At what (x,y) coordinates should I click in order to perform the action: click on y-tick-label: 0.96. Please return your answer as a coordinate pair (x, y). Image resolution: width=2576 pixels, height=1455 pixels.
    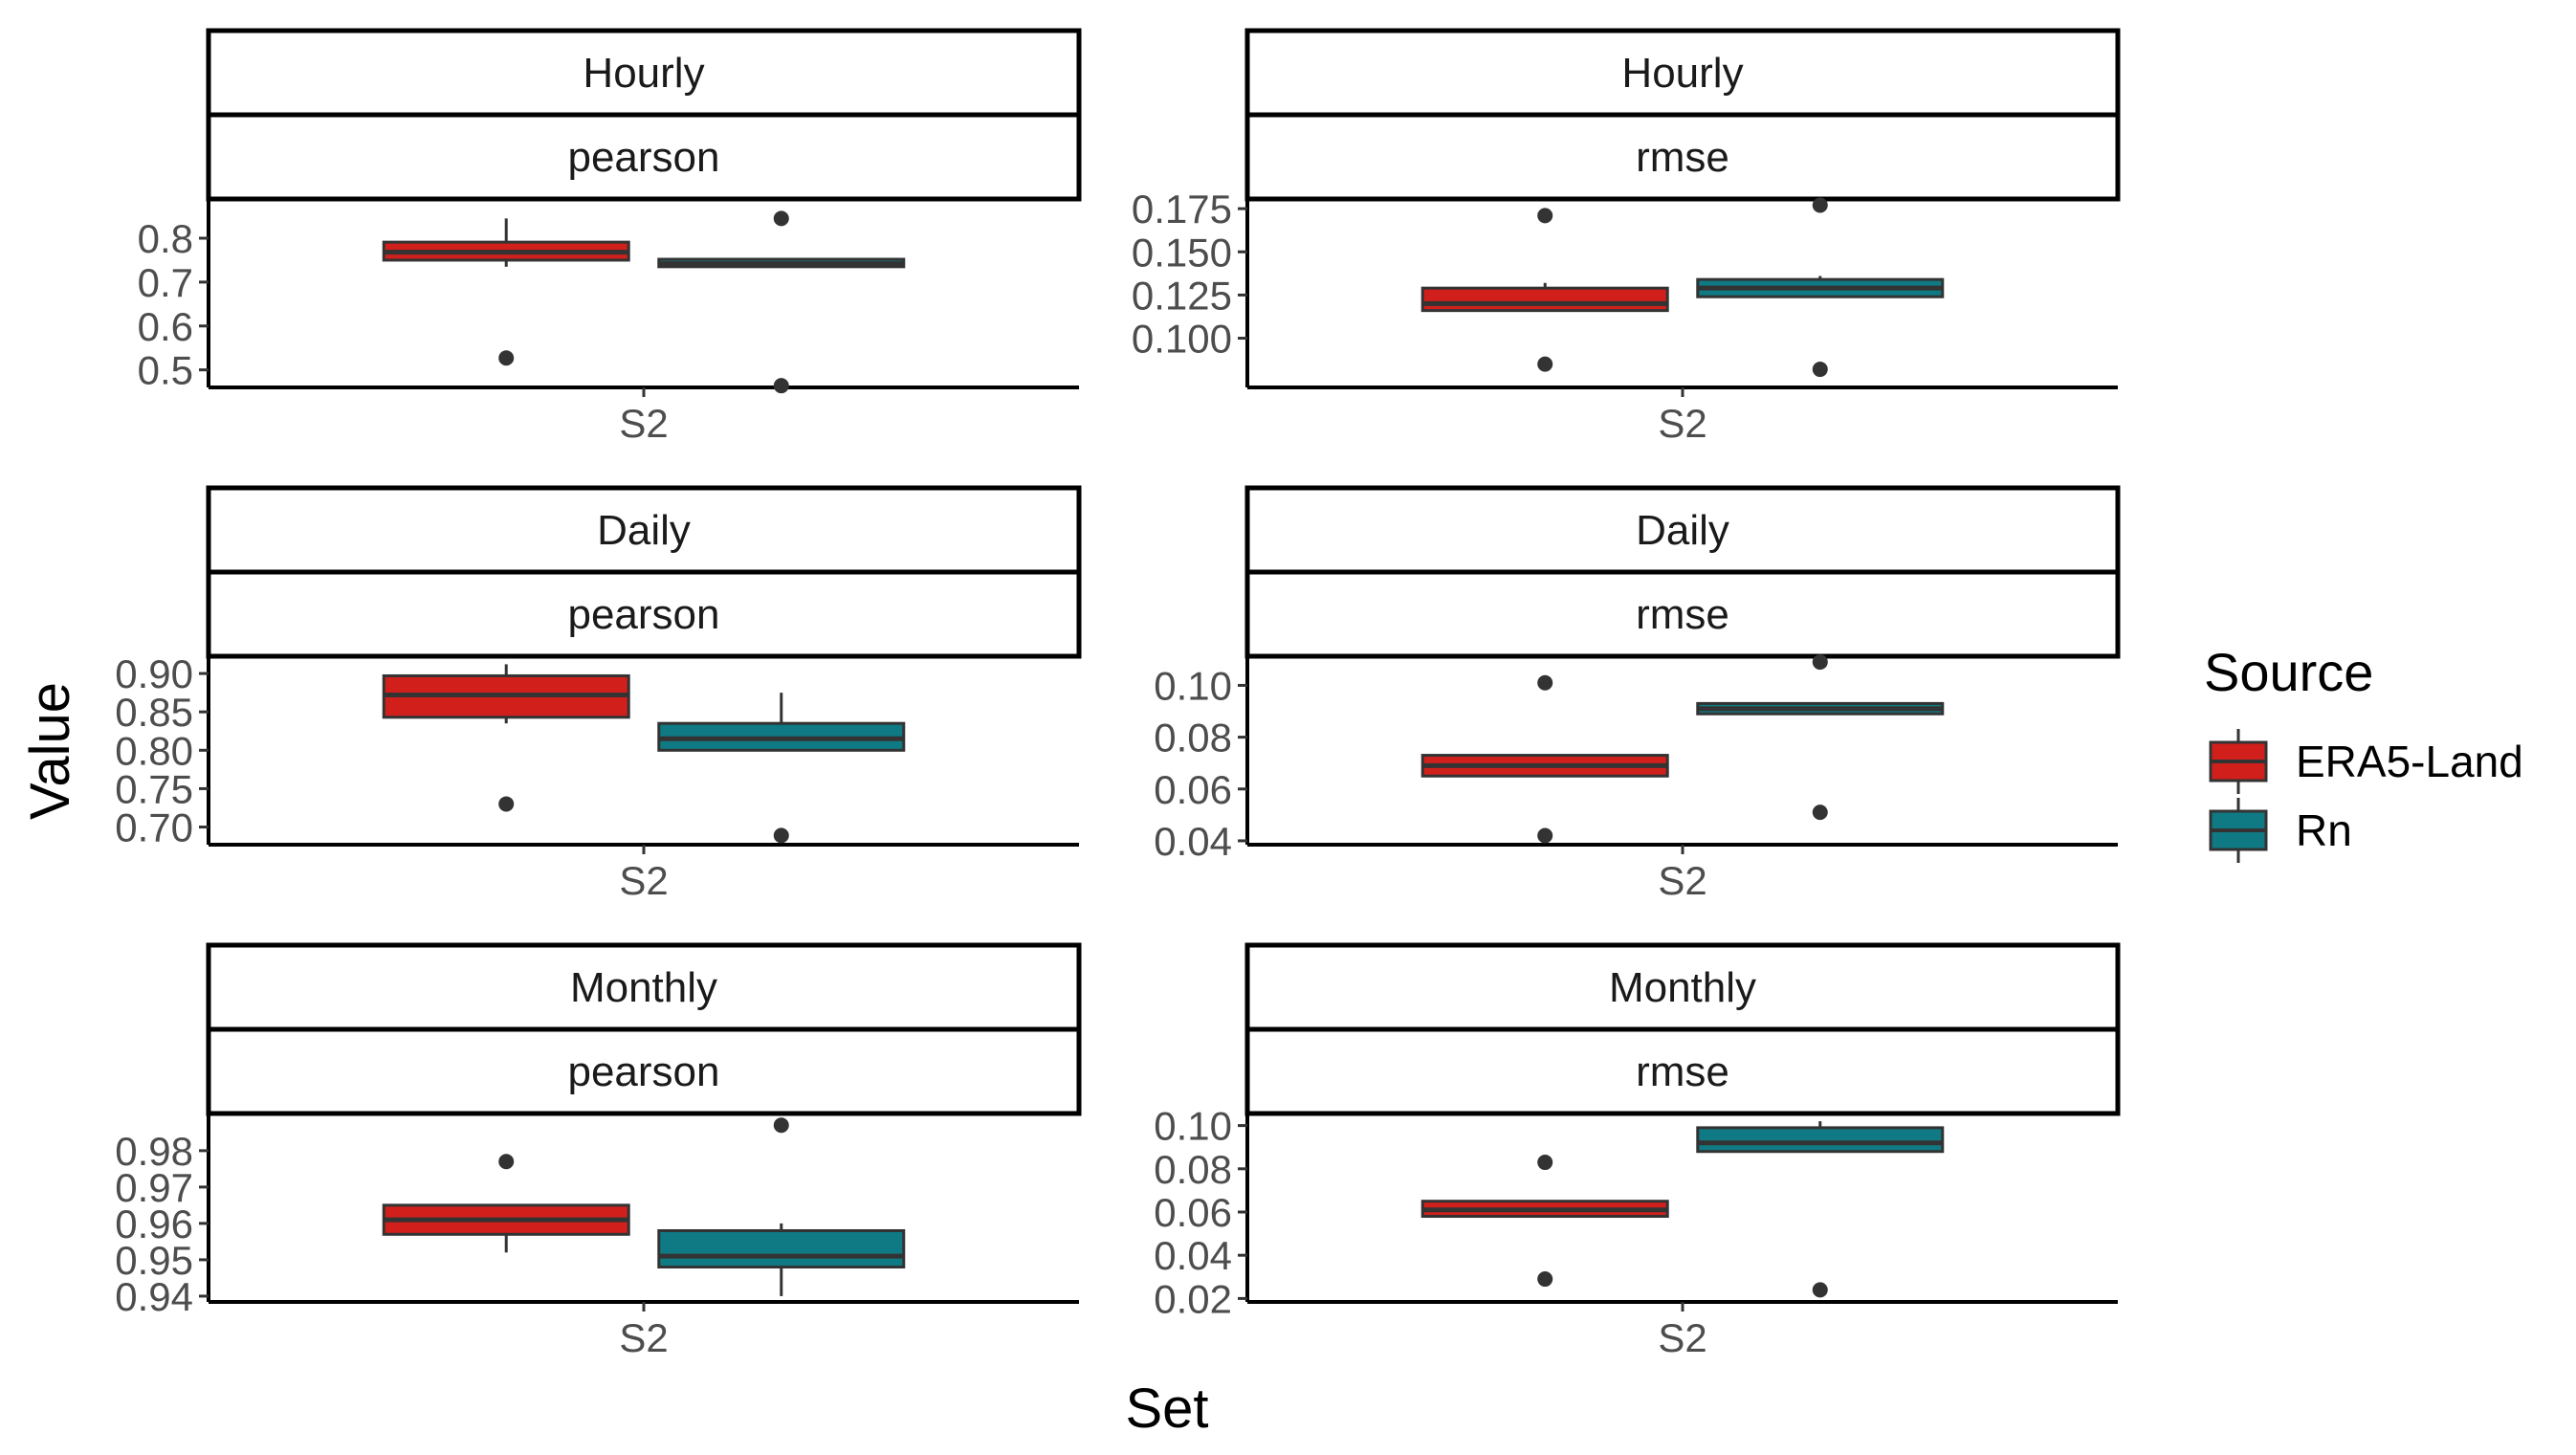
    Looking at the image, I should click on (154, 1223).